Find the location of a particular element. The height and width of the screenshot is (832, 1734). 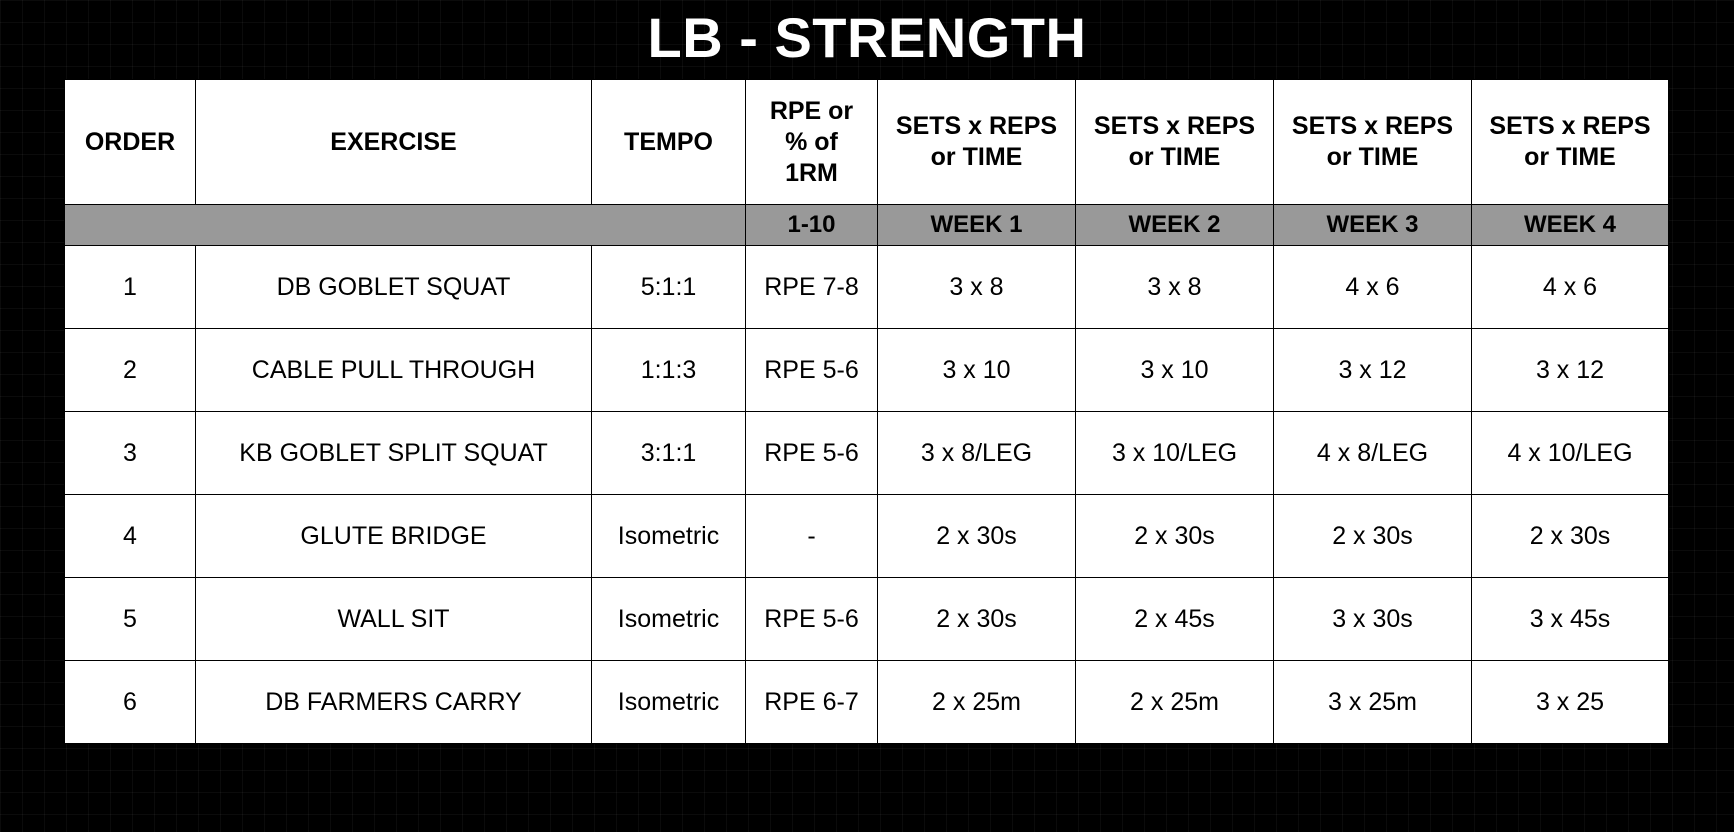

cell-tempo: 1:1:3 is located at coordinates (668, 370).